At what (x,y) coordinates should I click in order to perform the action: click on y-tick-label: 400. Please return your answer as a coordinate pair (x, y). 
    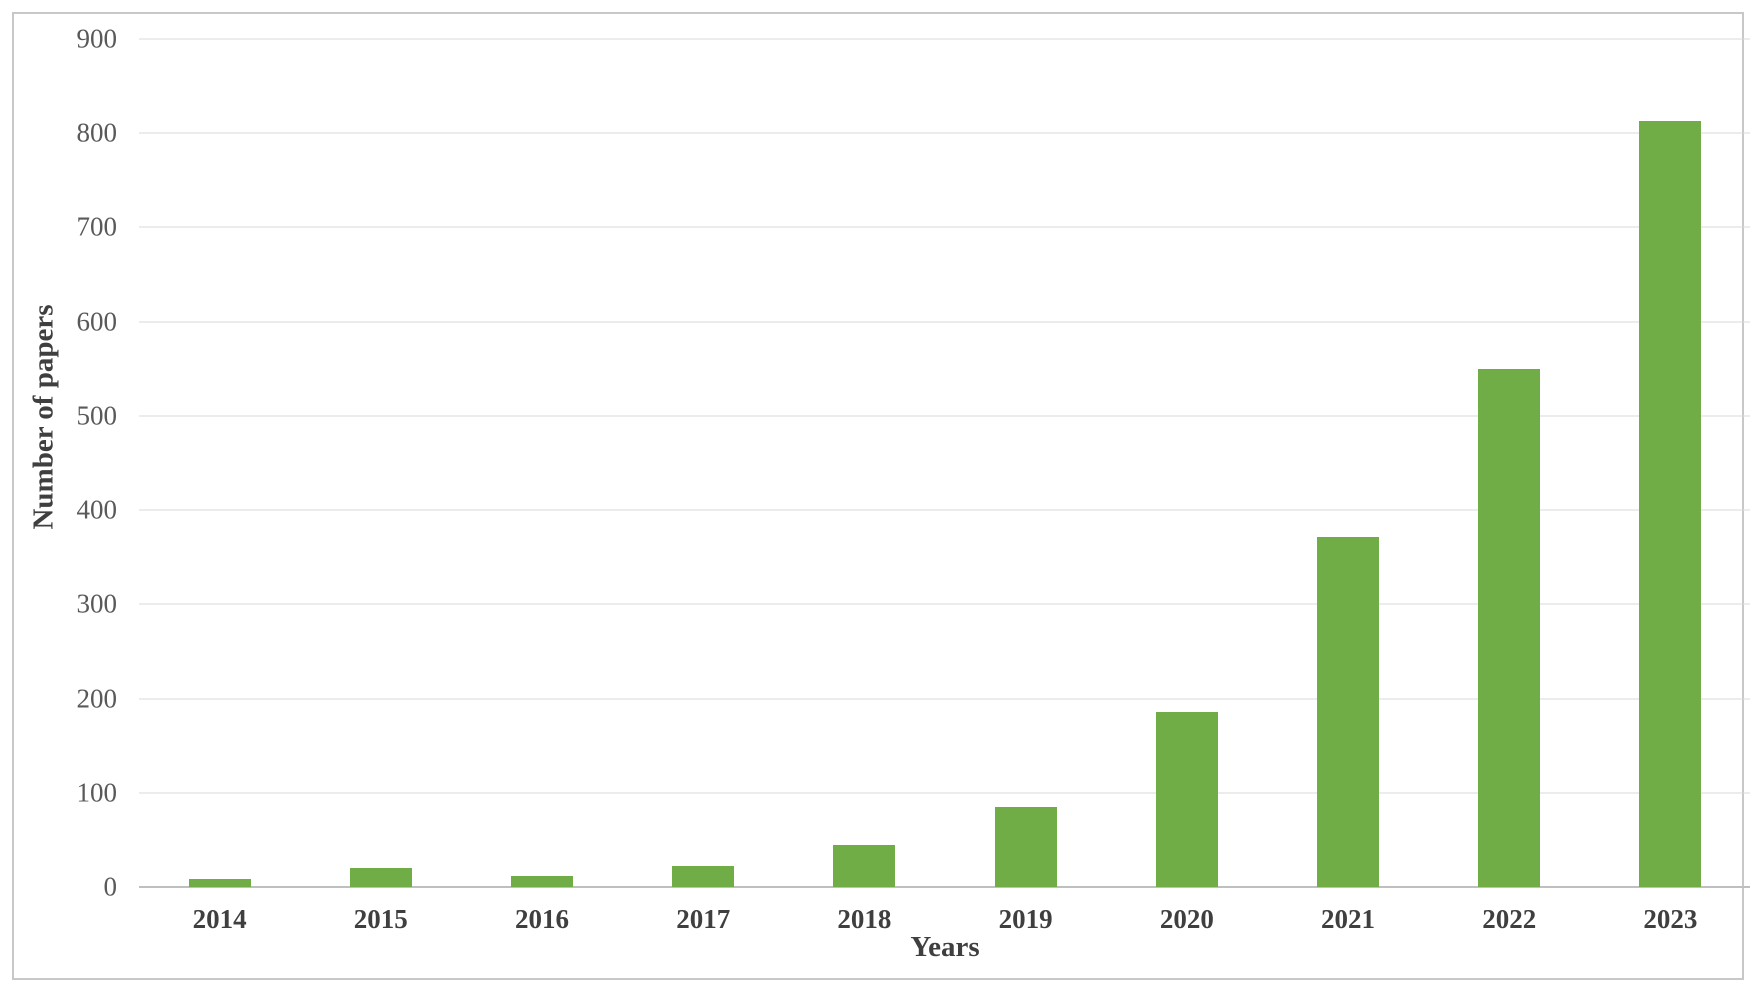
    Looking at the image, I should click on (97, 509).